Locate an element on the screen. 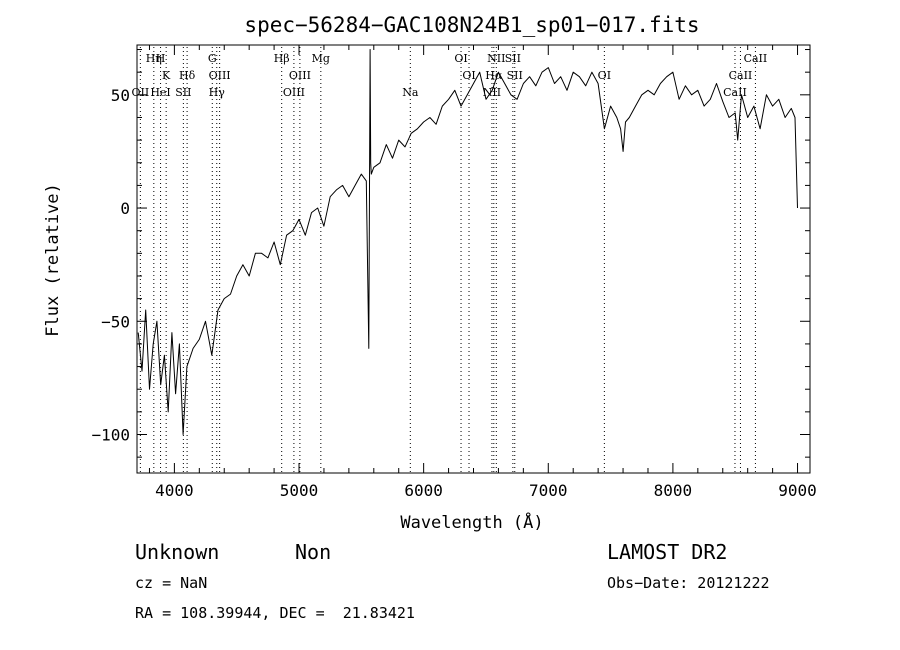  line-label: H is located at coordinates (161, 58).